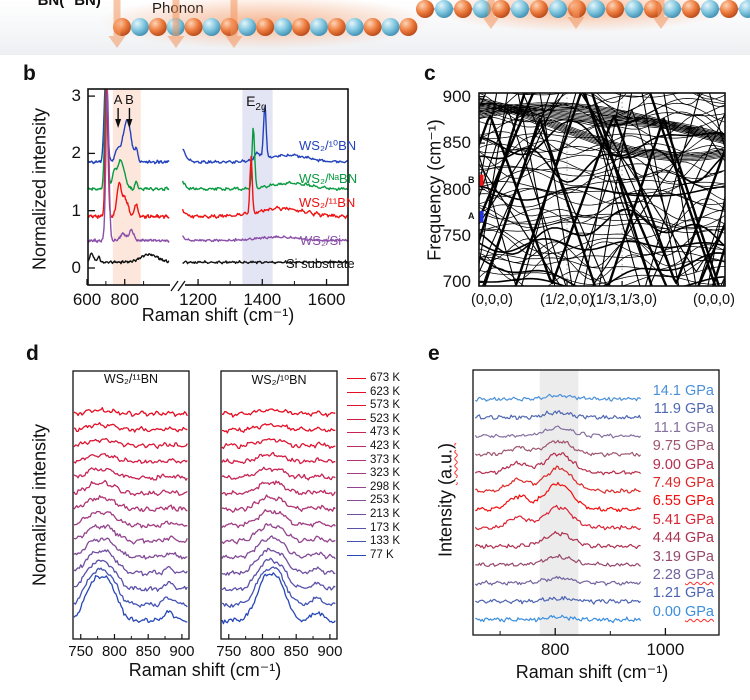 The image size is (750, 700). Describe the element at coordinates (714, 300) in the screenshot. I see `c-kpath-label: (0,0,0)` at that location.